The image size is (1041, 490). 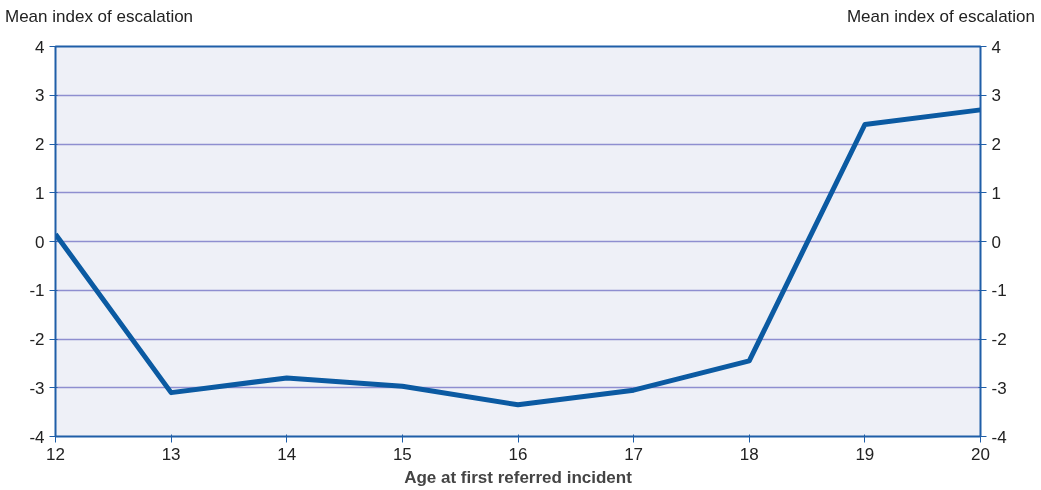 What do you see at coordinates (518, 477) in the screenshot?
I see `x-axis-title: Age at first referred incident` at bounding box center [518, 477].